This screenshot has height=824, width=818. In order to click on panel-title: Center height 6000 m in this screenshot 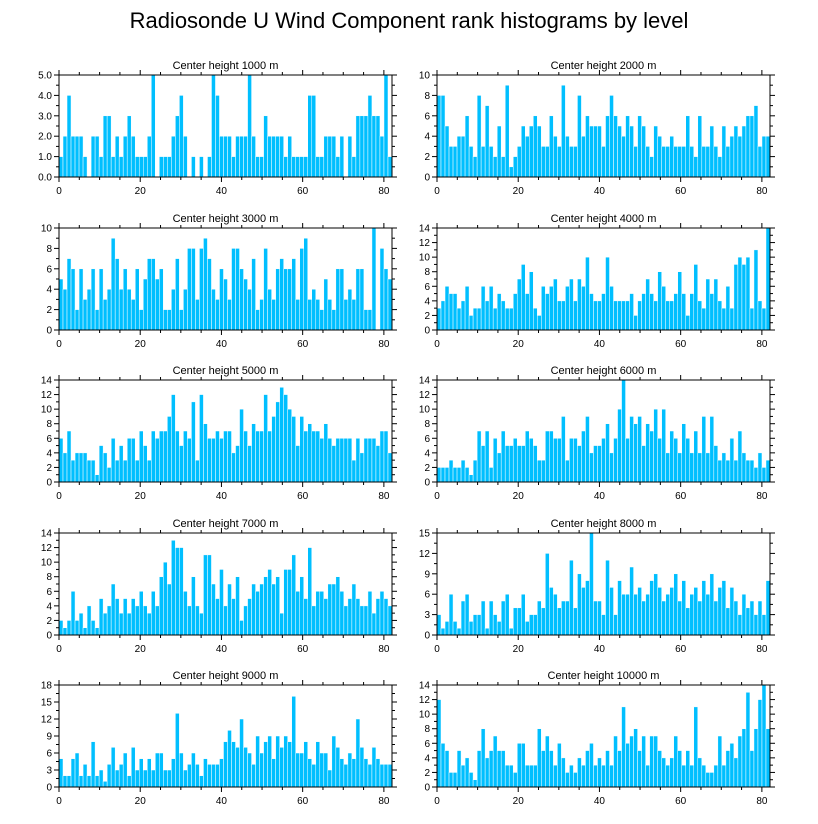, I will do `click(604, 371)`.